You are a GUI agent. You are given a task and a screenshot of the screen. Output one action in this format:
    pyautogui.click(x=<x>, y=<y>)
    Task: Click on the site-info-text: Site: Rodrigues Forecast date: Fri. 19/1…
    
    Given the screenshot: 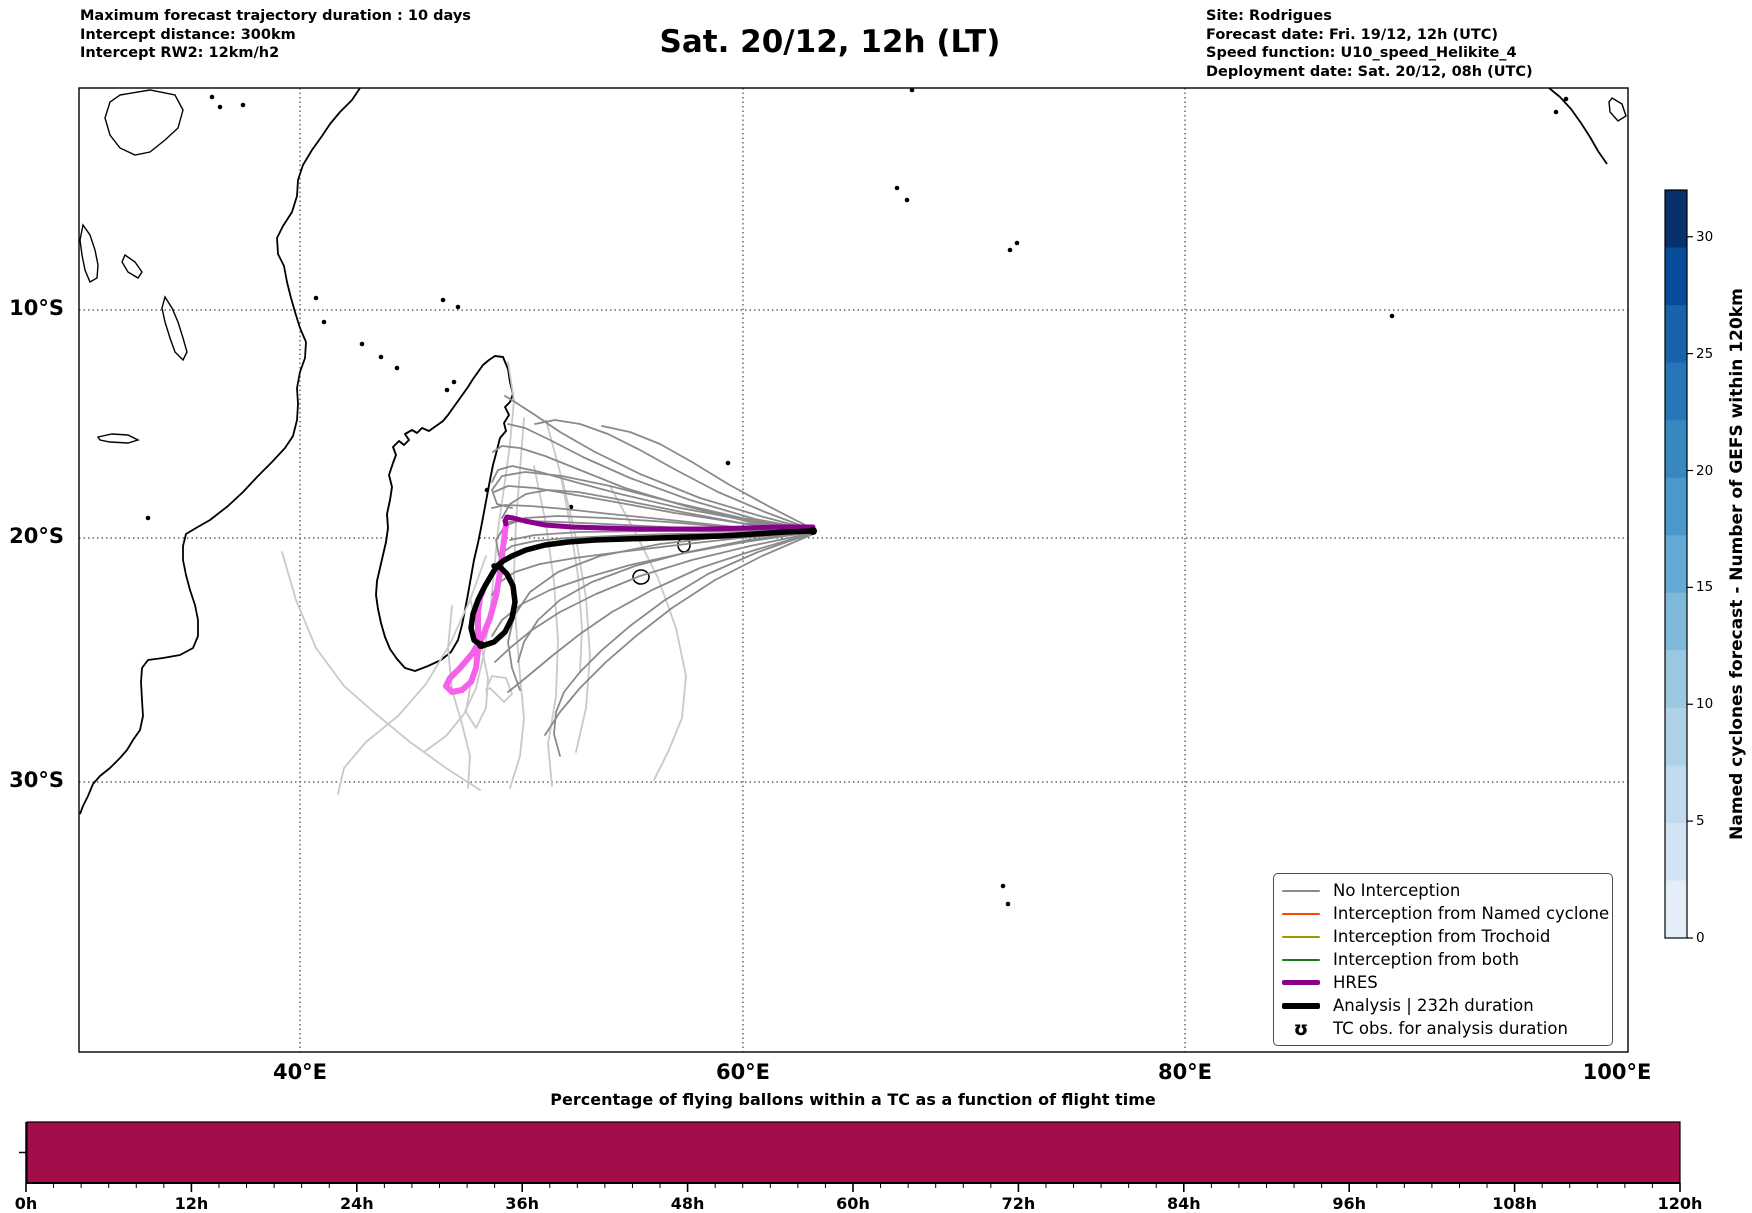 What is the action you would take?
    pyautogui.click(x=1369, y=44)
    